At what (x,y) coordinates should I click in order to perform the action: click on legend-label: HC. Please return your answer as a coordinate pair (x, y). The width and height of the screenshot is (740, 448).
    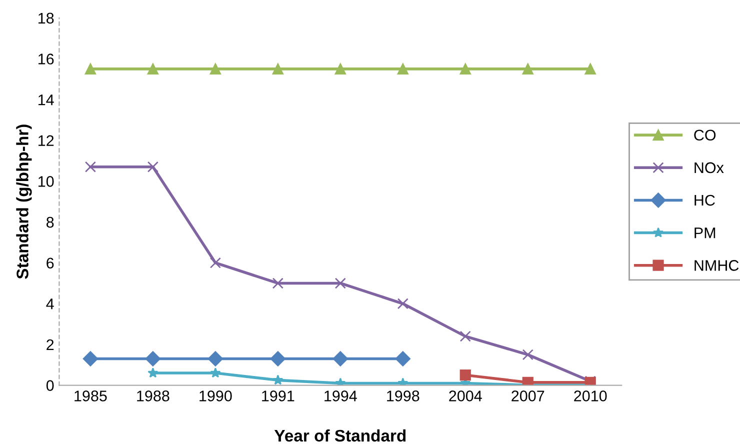
    Looking at the image, I should click on (704, 200).